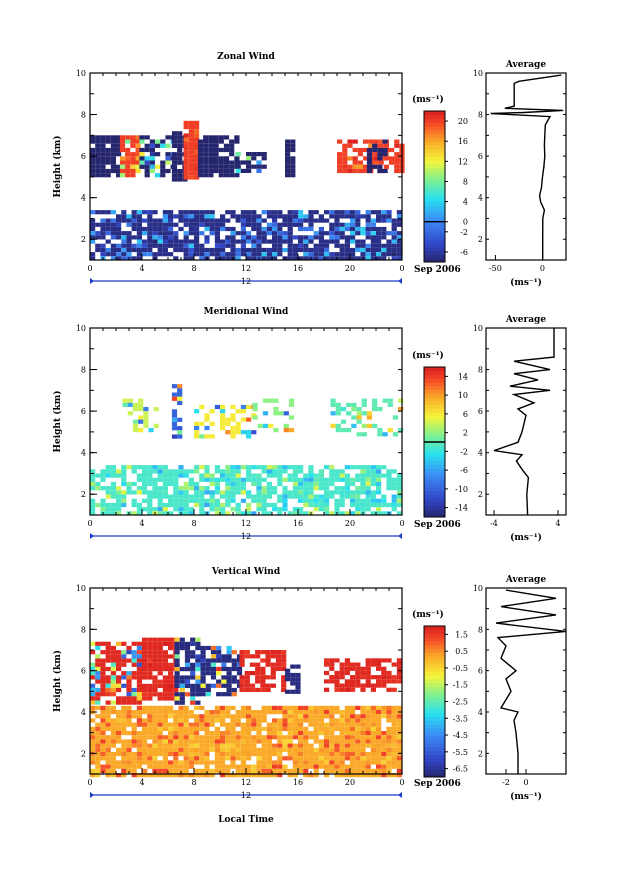  Describe the element at coordinates (83, 494) in the screenshot. I see `y-tick-label: 2` at that location.